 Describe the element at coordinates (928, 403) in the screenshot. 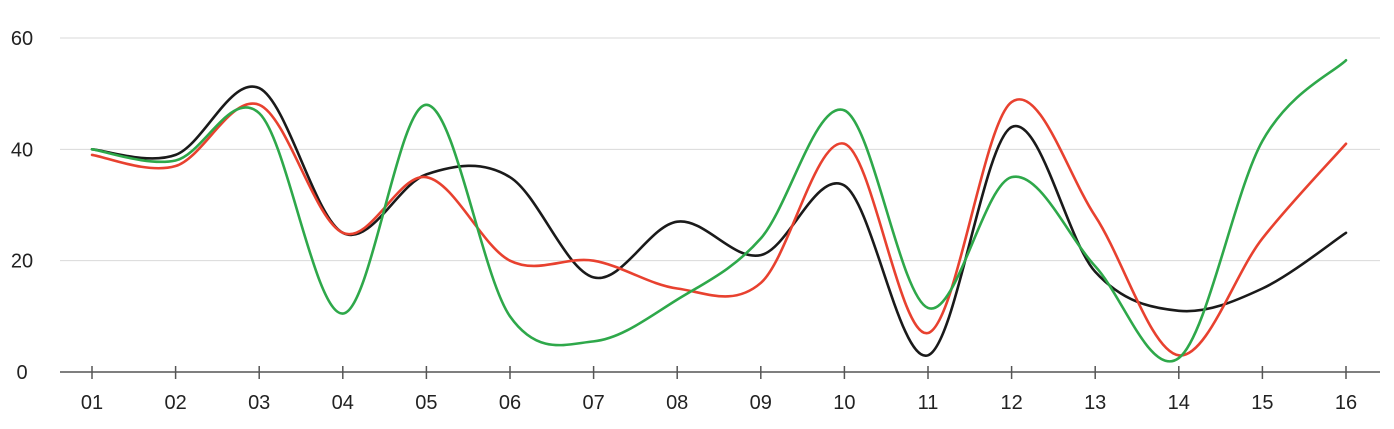

I see `x-tick-label: 11` at that location.